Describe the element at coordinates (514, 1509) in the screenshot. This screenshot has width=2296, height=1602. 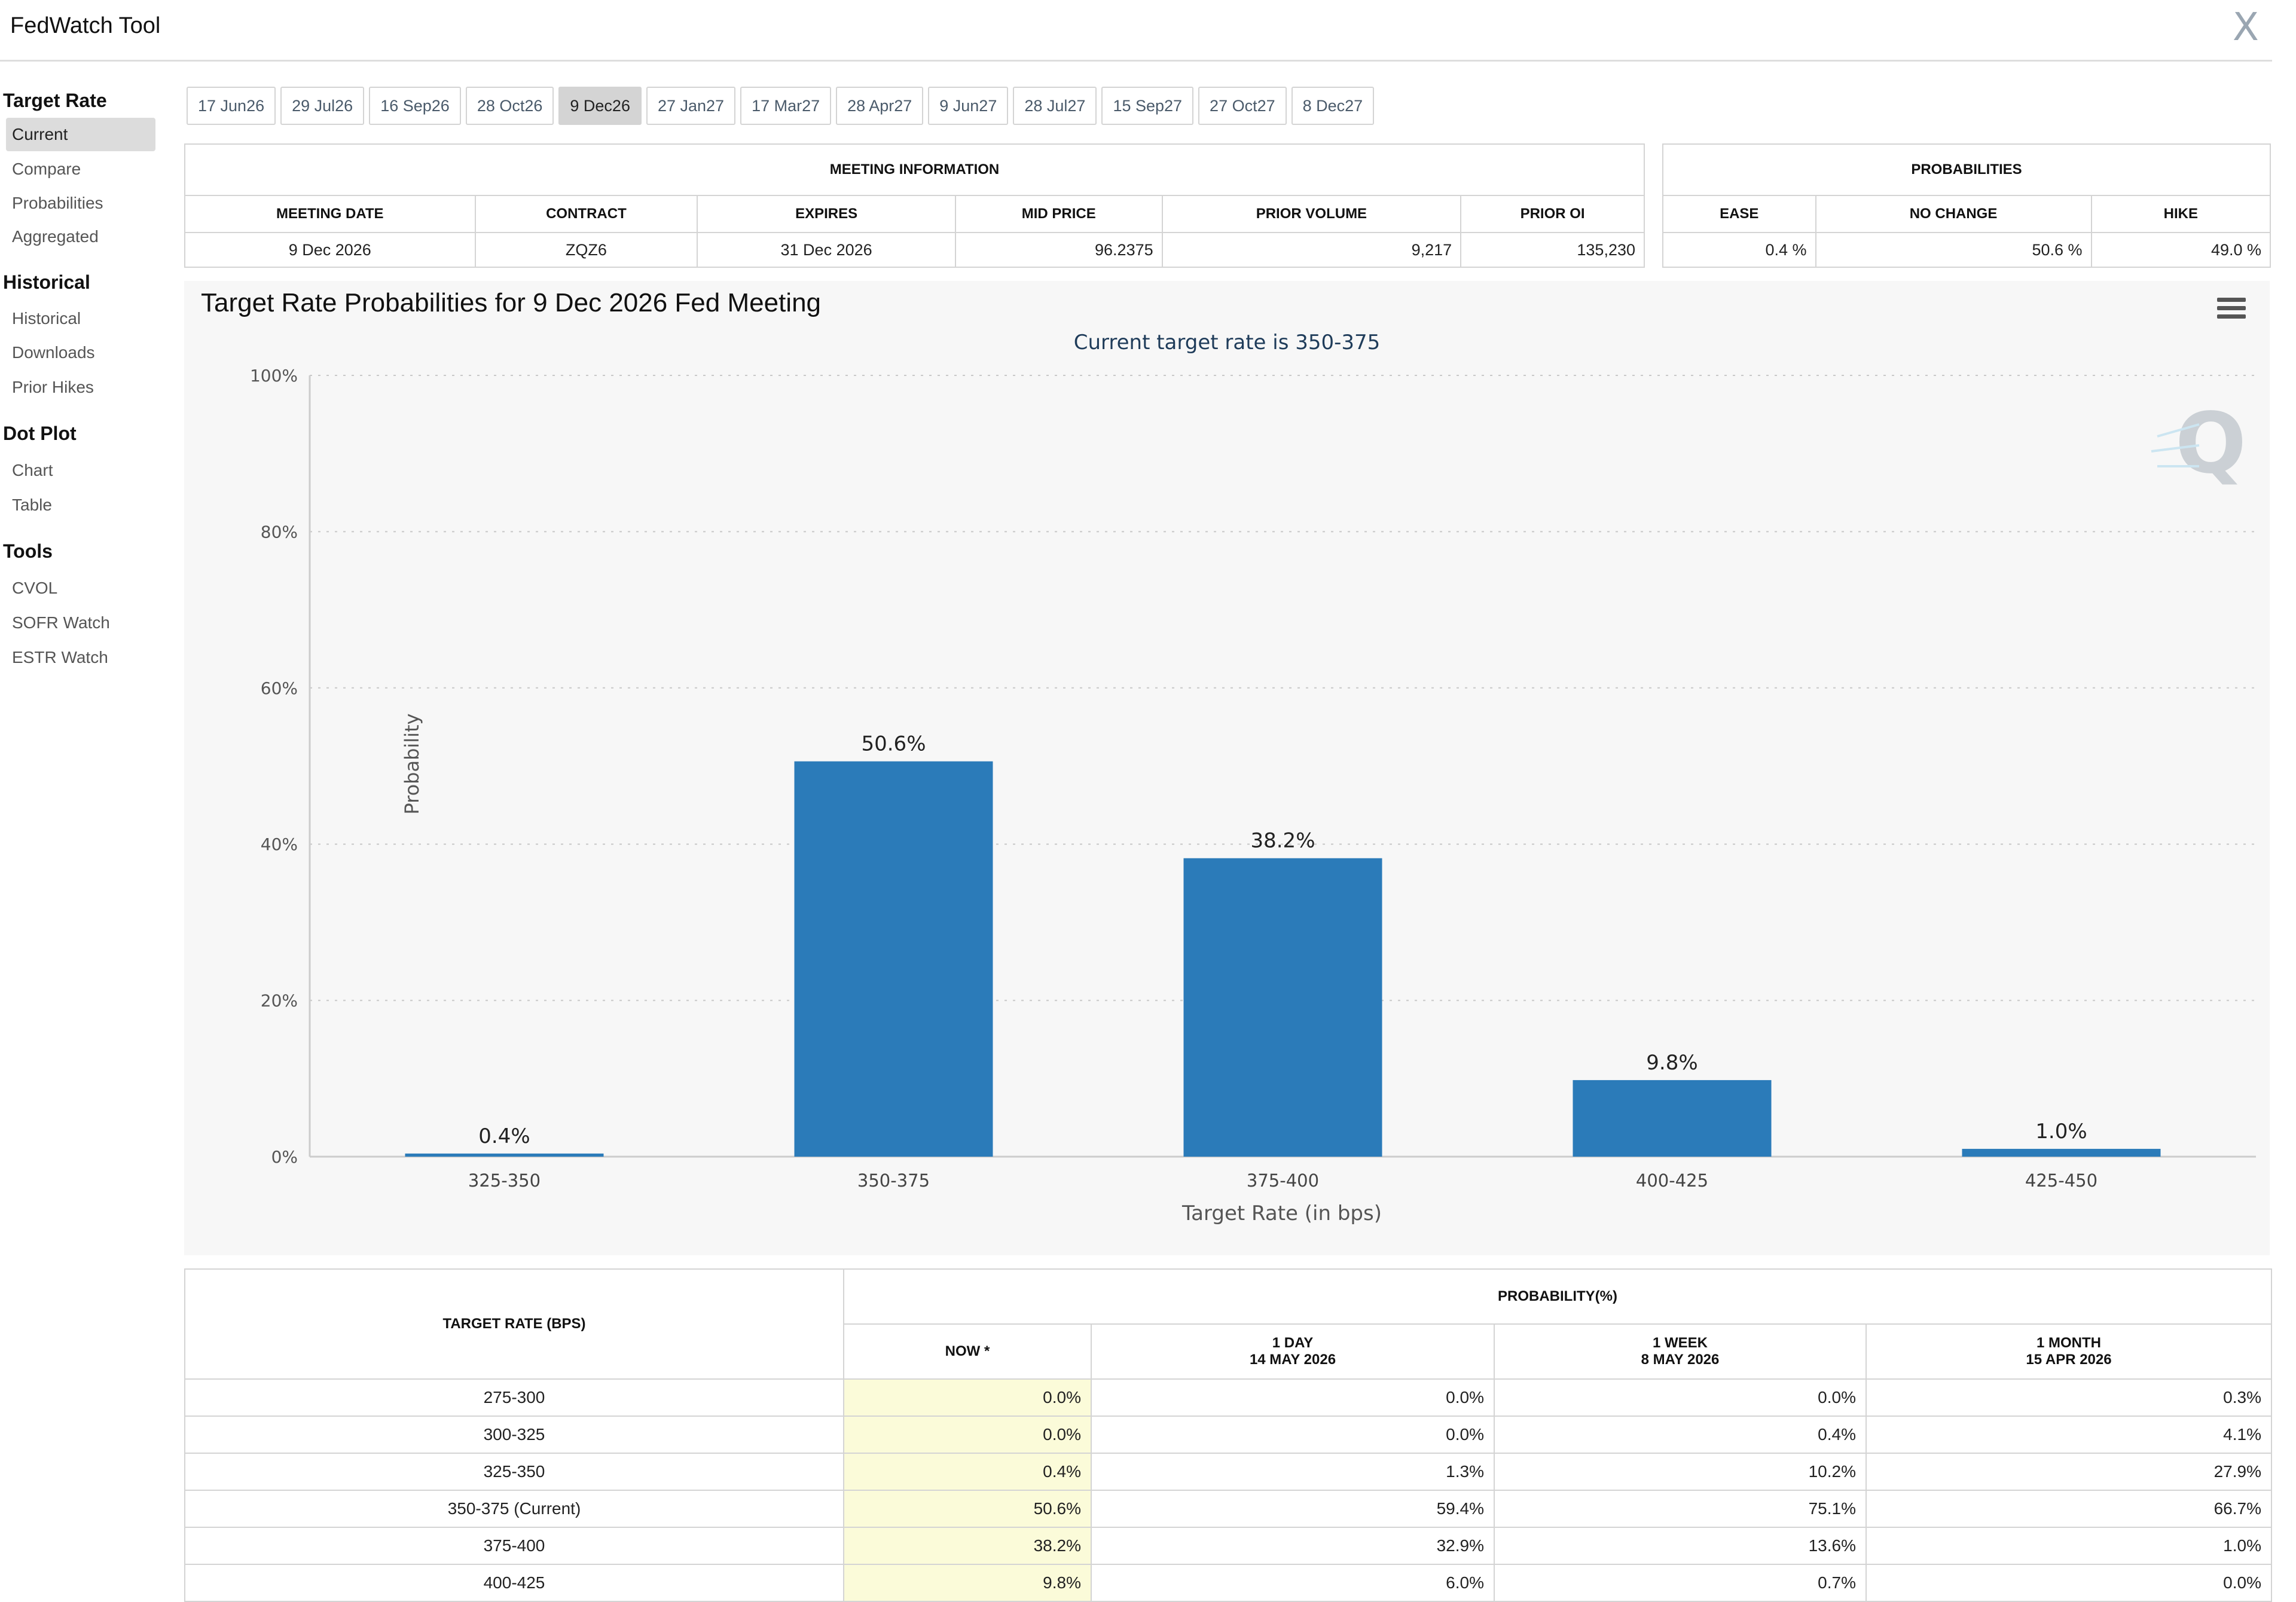
I see `rate-cell: 350-375 (Current)` at that location.